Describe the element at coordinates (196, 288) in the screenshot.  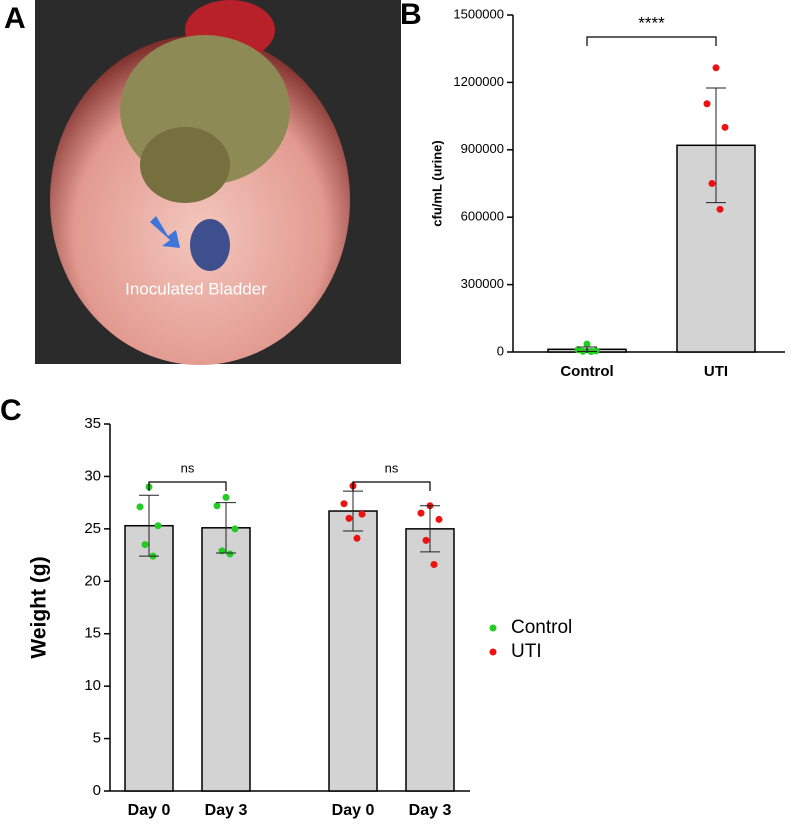
I see `photo-label: Inoculated Bladder` at that location.